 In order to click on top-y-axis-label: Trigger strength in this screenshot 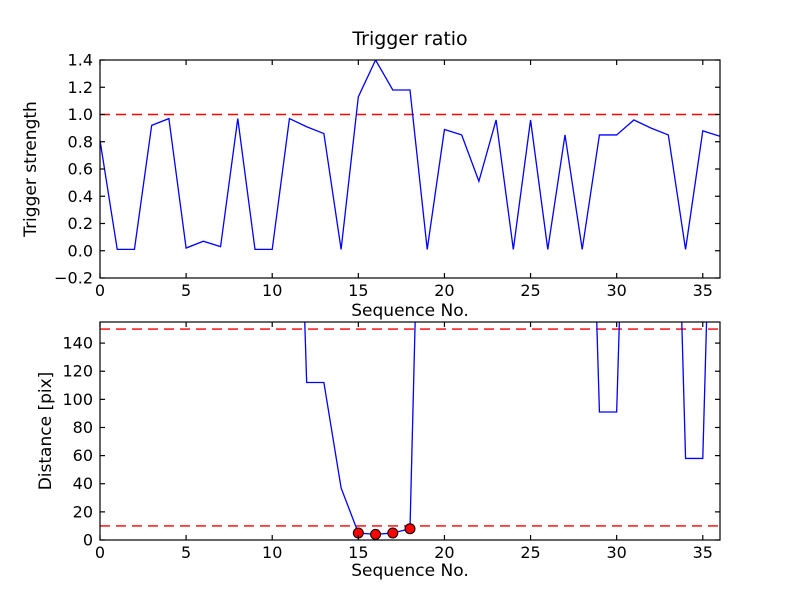, I will do `click(31, 169)`.